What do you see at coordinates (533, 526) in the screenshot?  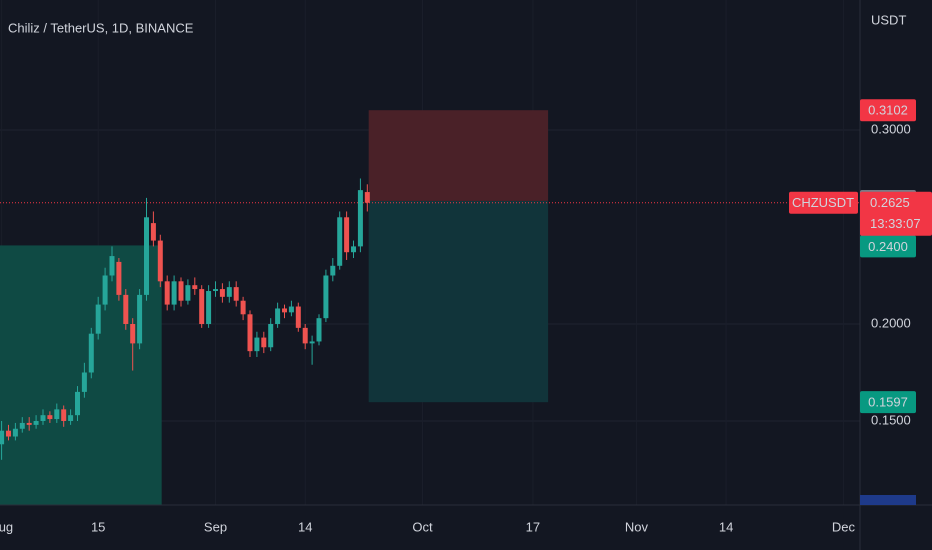 I see `x-tick-label: 17` at bounding box center [533, 526].